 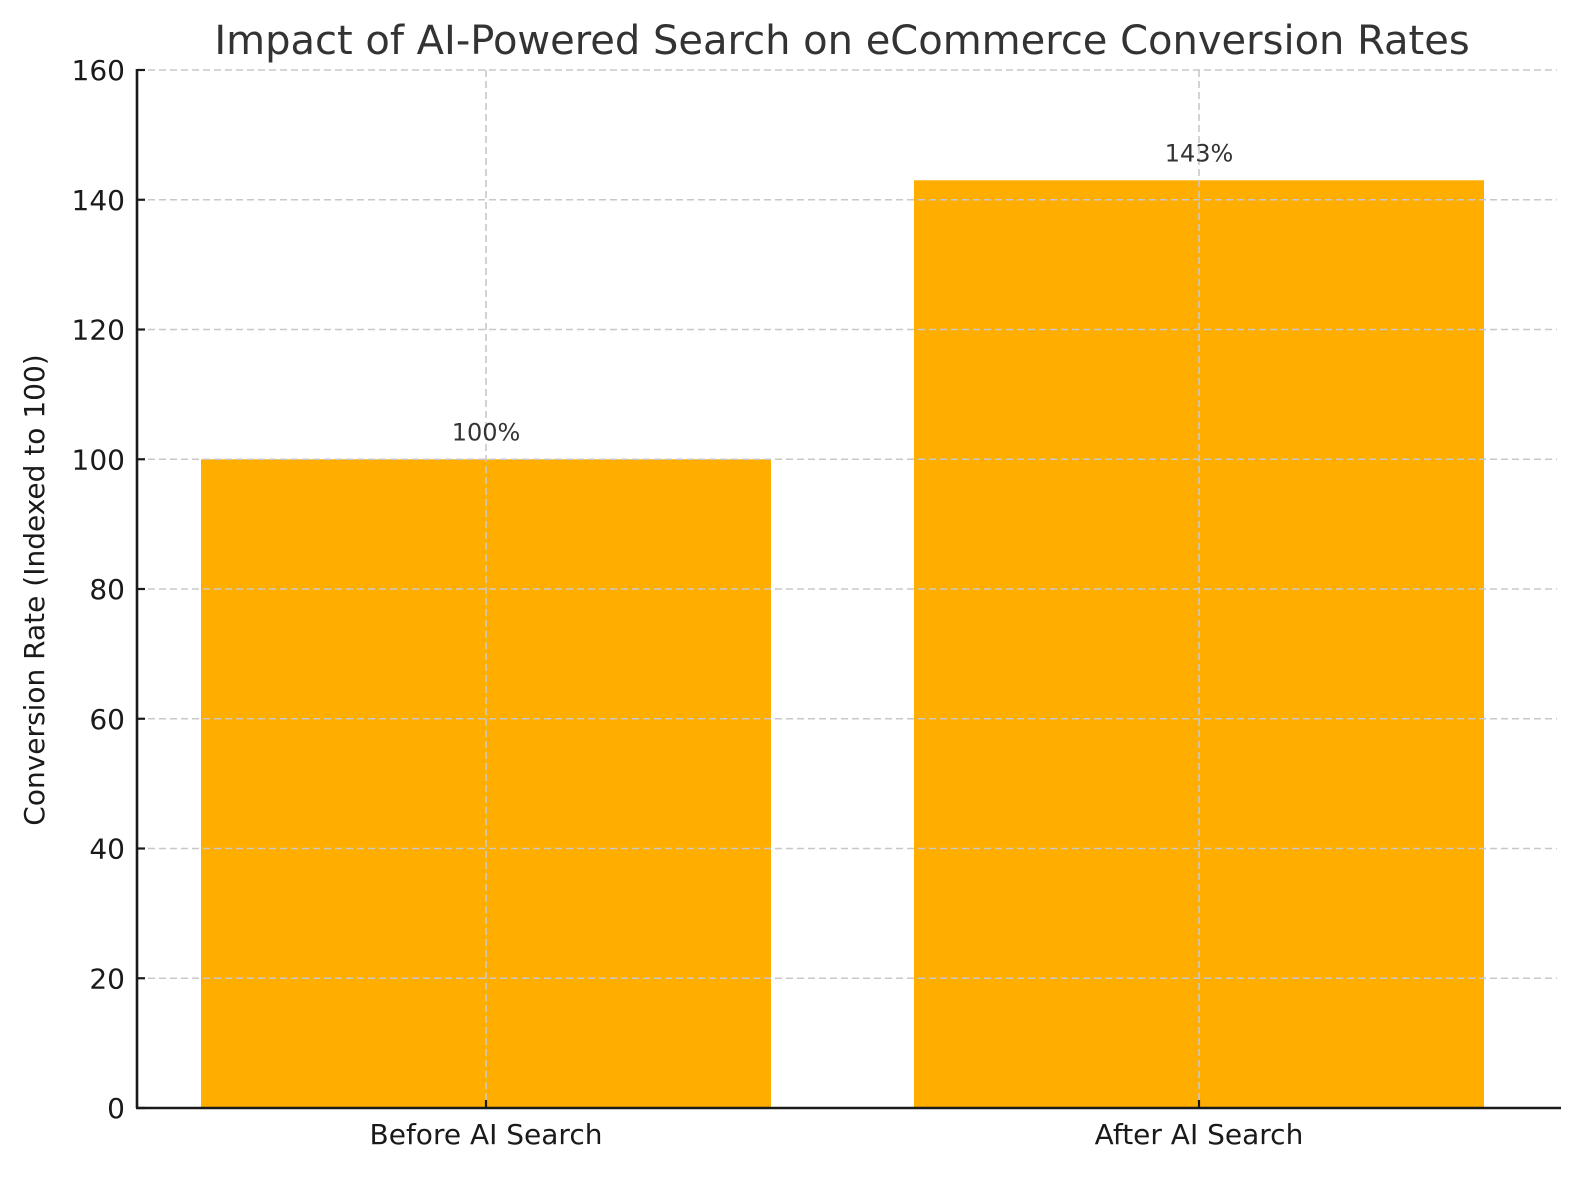 I want to click on x-axis: Before AI Search After AI Search, so click(x=848, y=1125).